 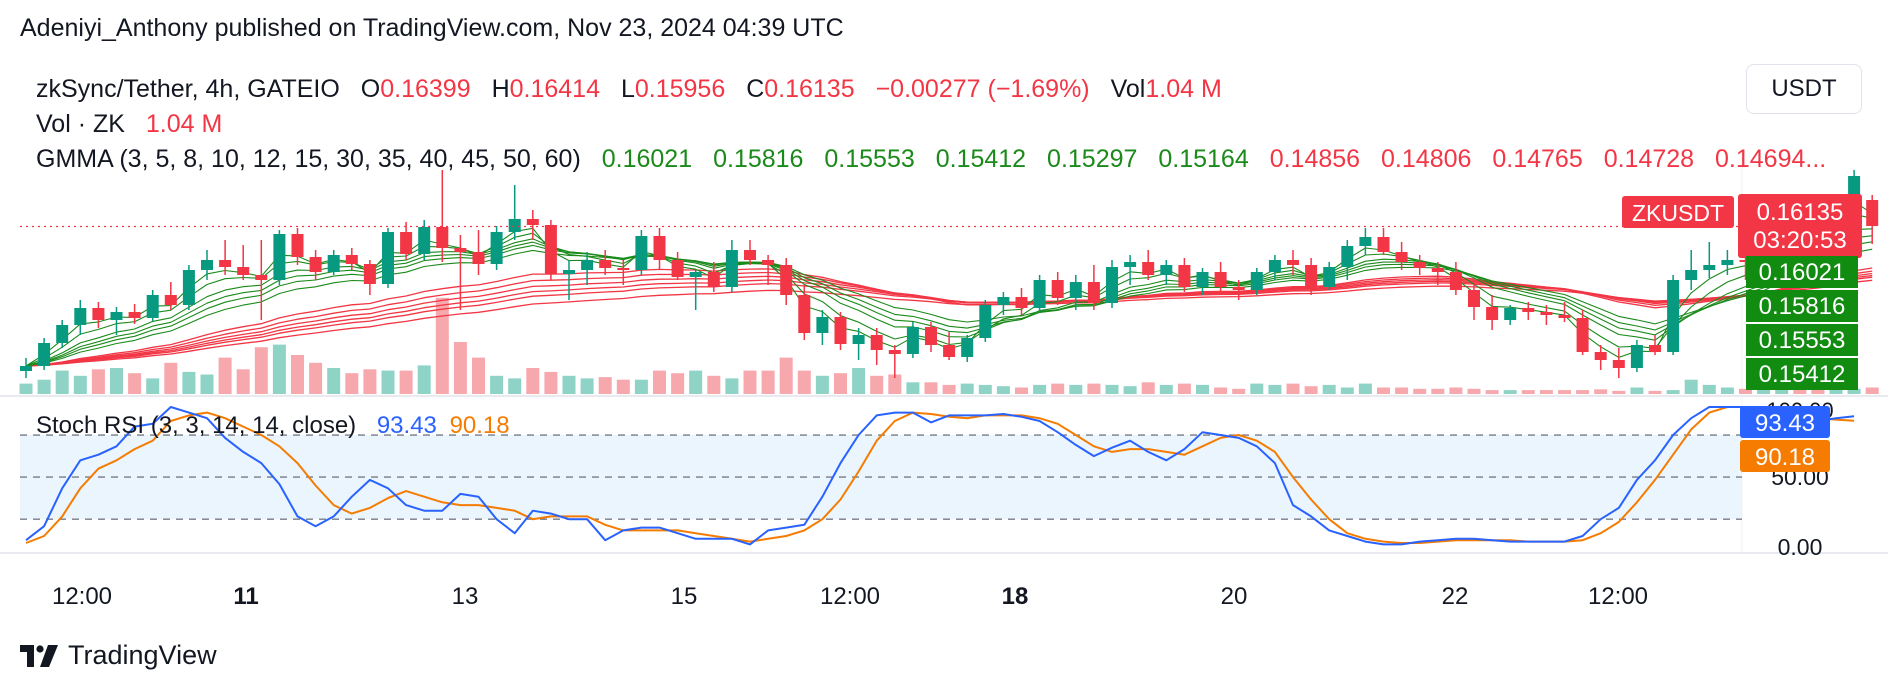 I want to click on open-label: O, so click(x=370, y=89).